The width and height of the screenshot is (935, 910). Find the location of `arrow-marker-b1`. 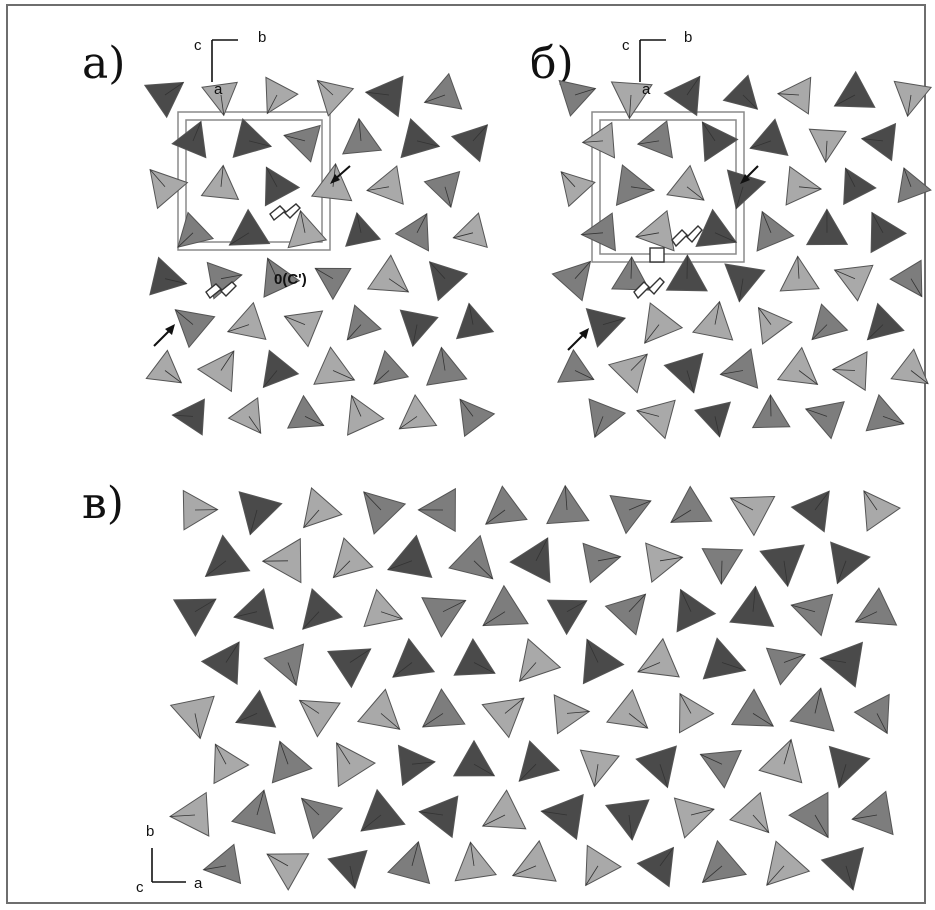

arrow-marker-b1 is located at coordinates (749, 174).